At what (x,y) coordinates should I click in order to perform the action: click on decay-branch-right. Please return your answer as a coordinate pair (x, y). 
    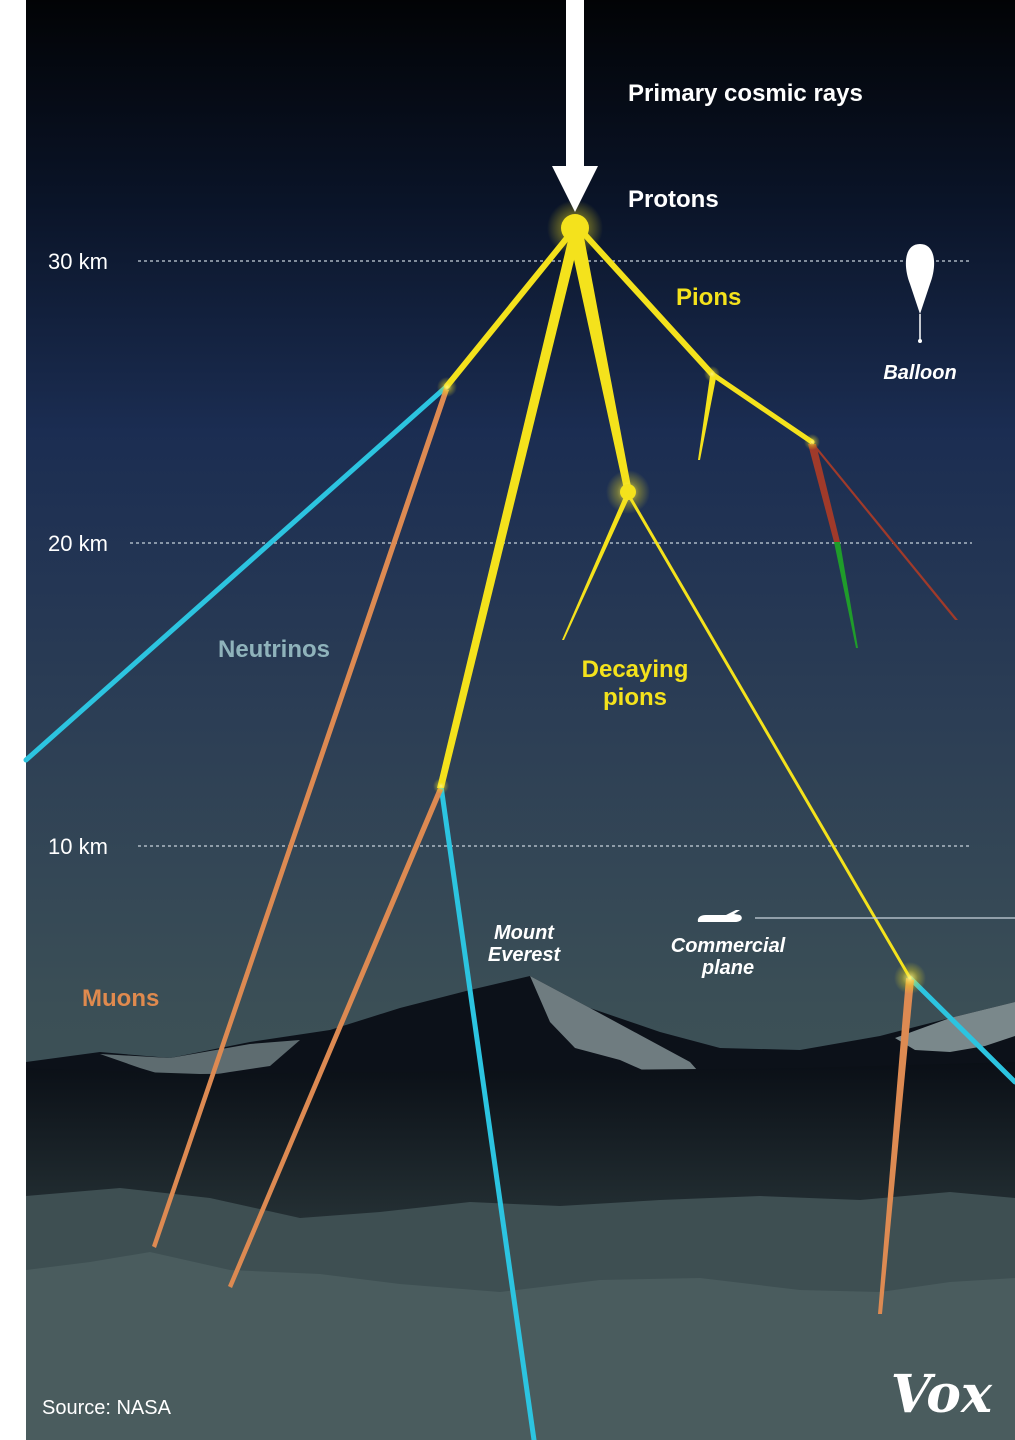
    Looking at the image, I should click on (769, 736).